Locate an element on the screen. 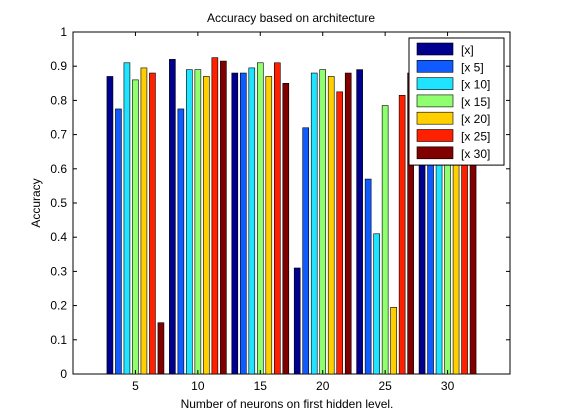  y-tick-label: 0.2 is located at coordinates (58, 306).